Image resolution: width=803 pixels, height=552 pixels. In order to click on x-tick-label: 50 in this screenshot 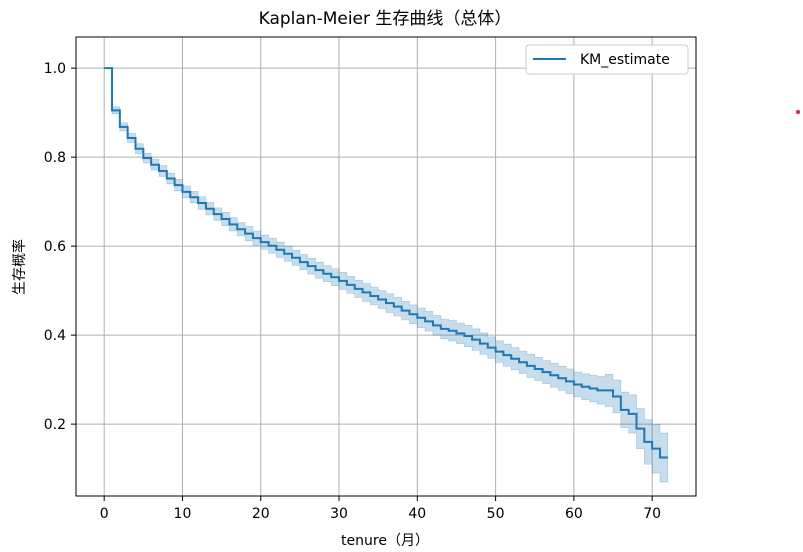, I will do `click(496, 514)`.